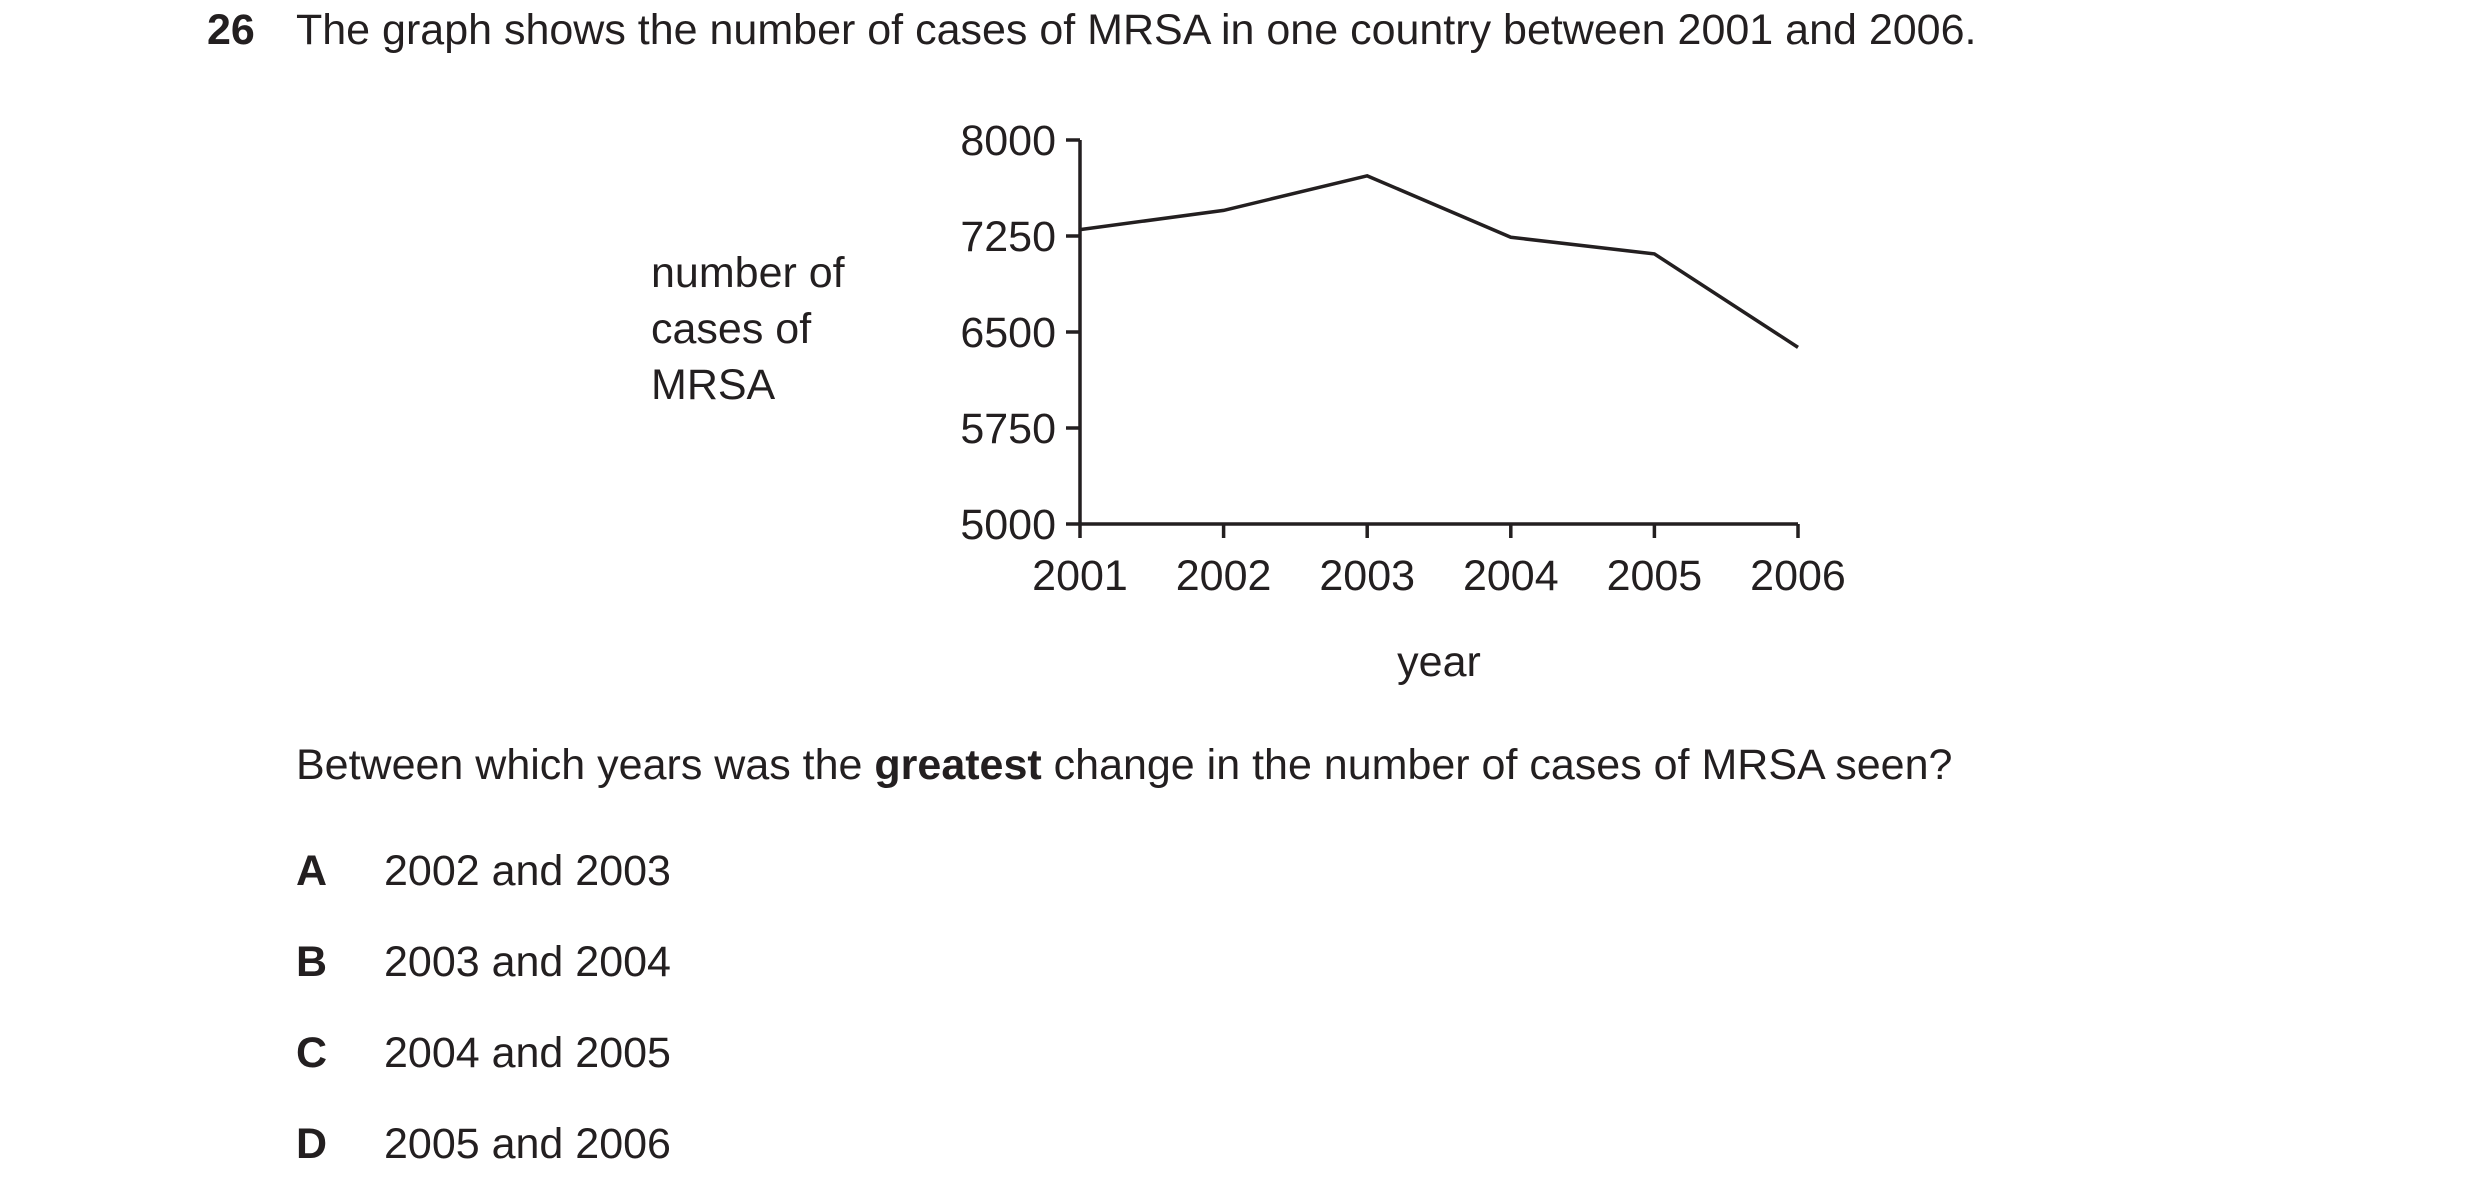  What do you see at coordinates (527, 871) in the screenshot?
I see `option-a-text: 2002 and 2003` at bounding box center [527, 871].